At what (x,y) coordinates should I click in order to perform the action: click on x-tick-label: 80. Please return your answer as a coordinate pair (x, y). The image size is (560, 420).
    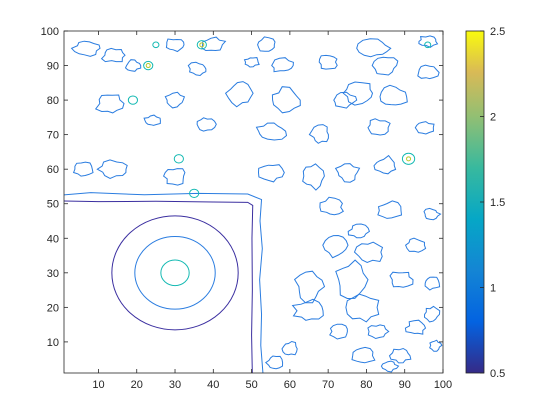
    Looking at the image, I should click on (366, 385).